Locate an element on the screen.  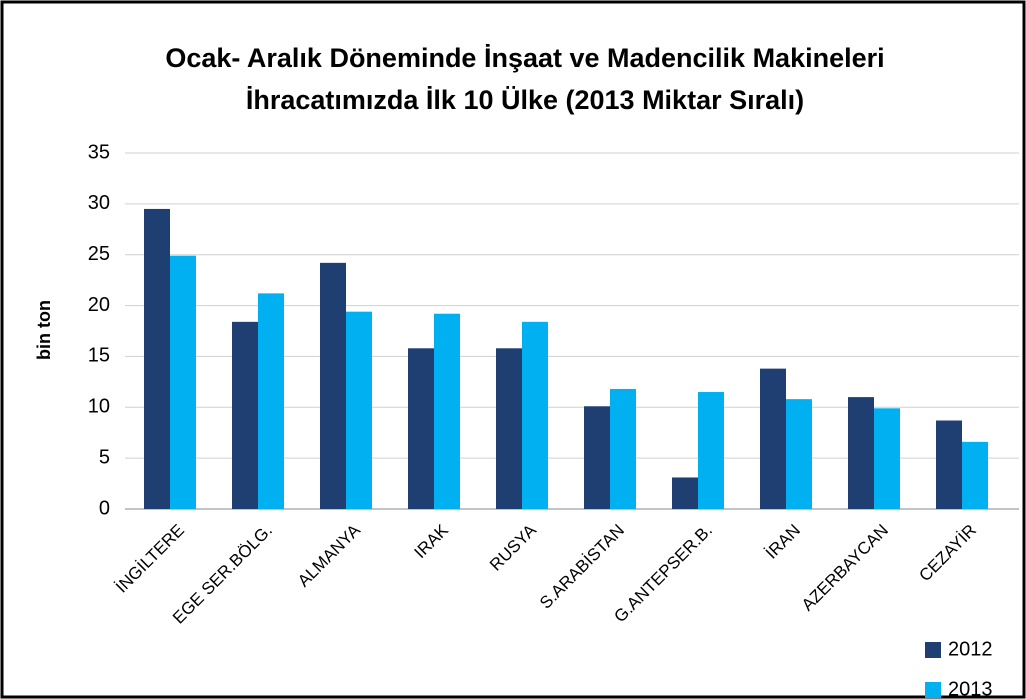
y-axis-label: bin ton is located at coordinates (44, 330).